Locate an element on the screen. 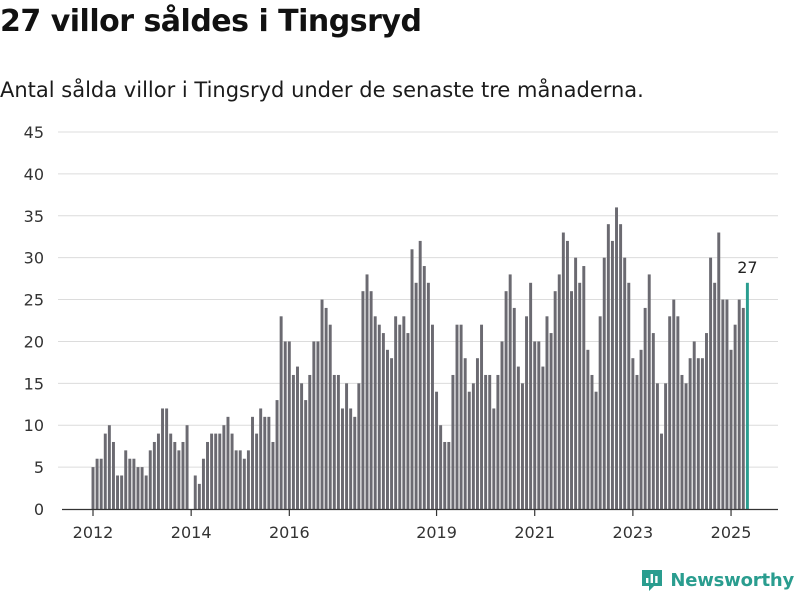  brand-logo-link: Newsworthy is located at coordinates (717, 580).